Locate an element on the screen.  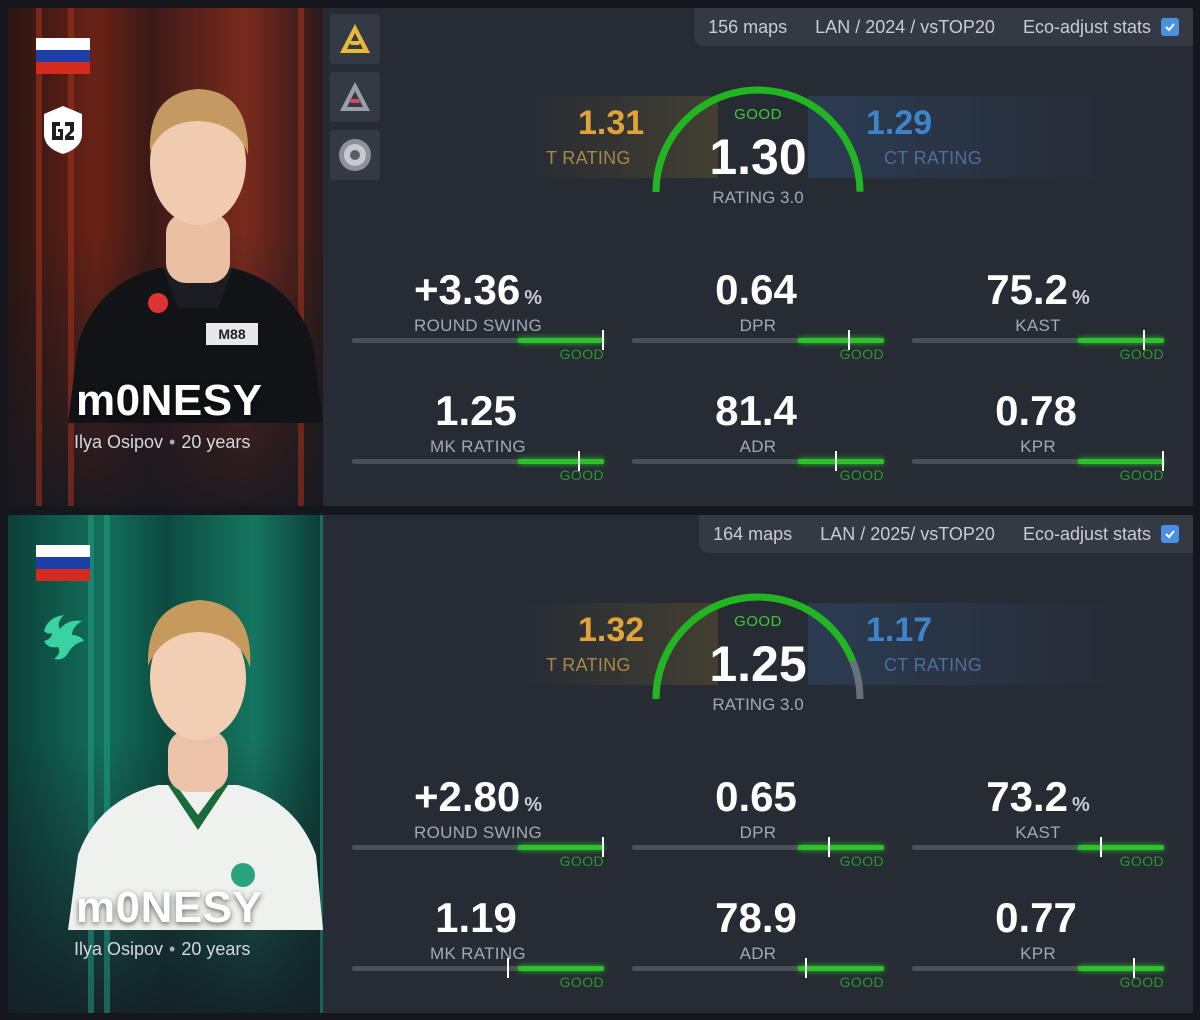
ct-rating-value: 1.29 is located at coordinates (899, 123).